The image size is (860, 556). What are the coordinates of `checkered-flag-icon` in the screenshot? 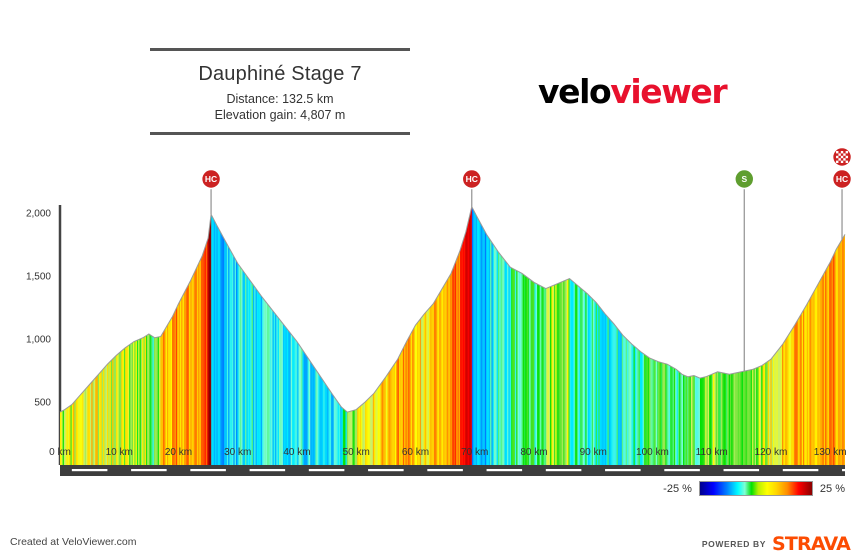 It's located at (842, 157).